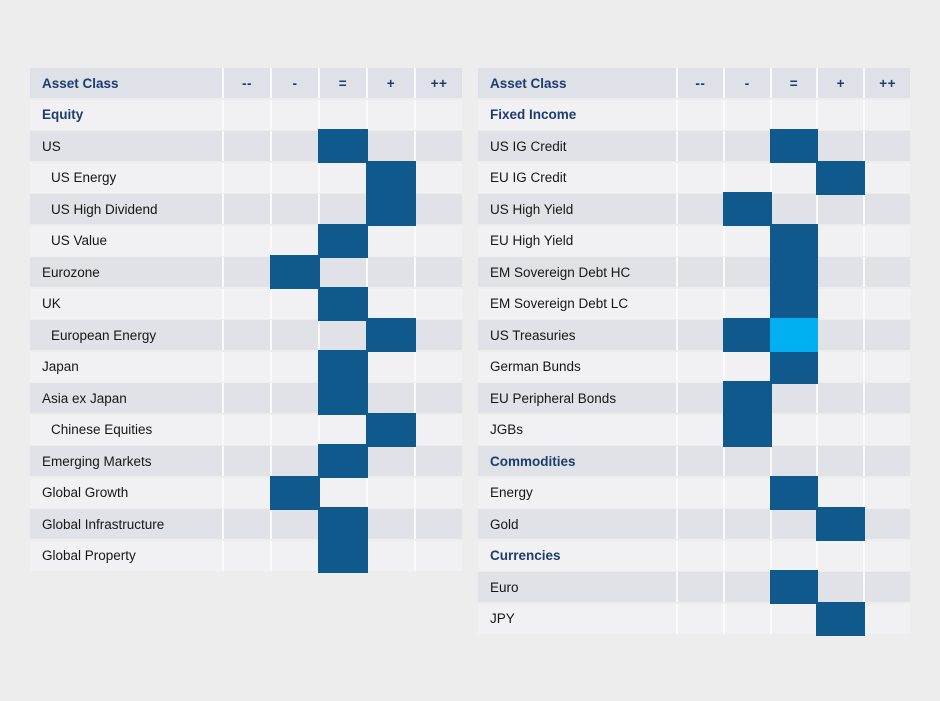  I want to click on table-row: UK, so click(246, 303).